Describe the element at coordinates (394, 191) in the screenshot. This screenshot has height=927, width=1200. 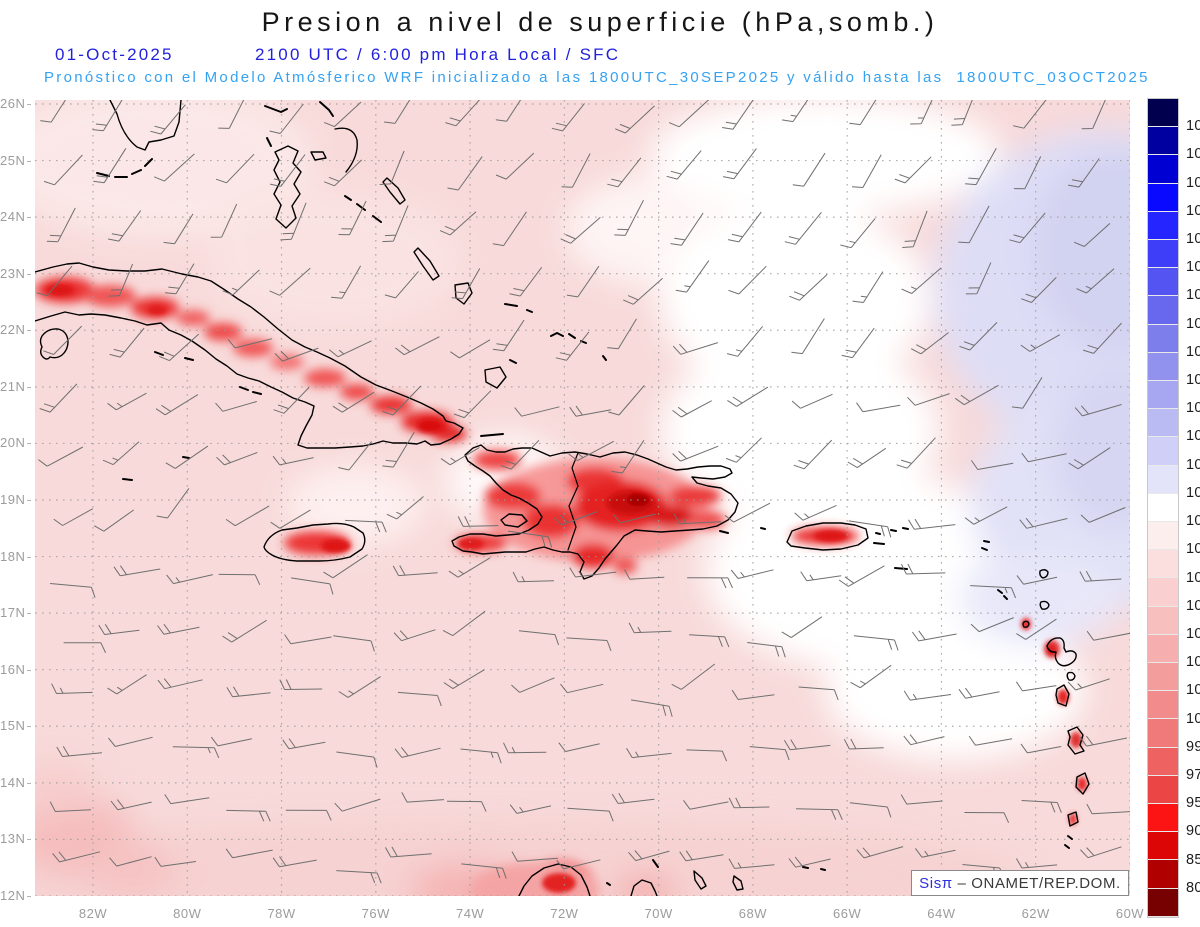
I see `coast-cat-island` at that location.